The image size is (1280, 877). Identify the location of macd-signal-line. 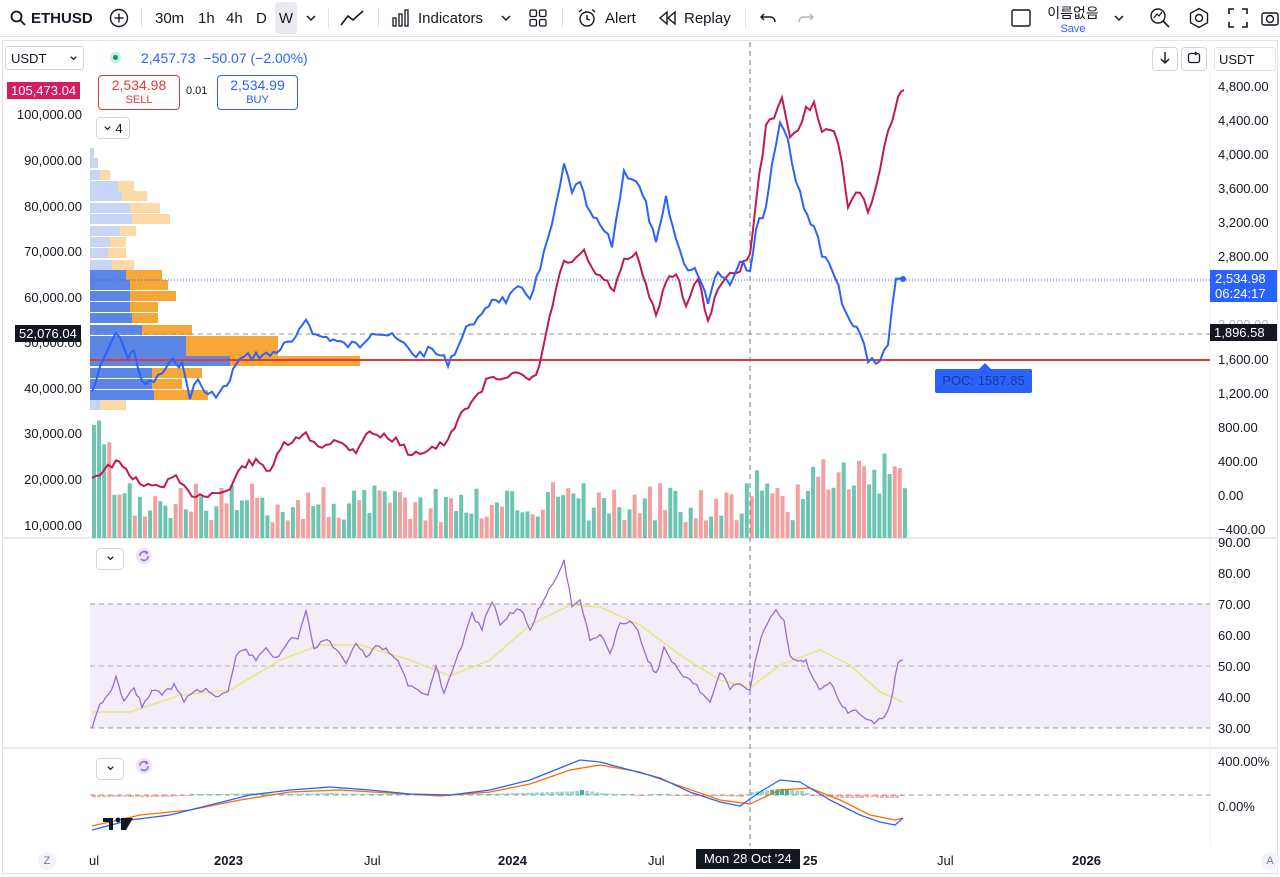
(497, 795).